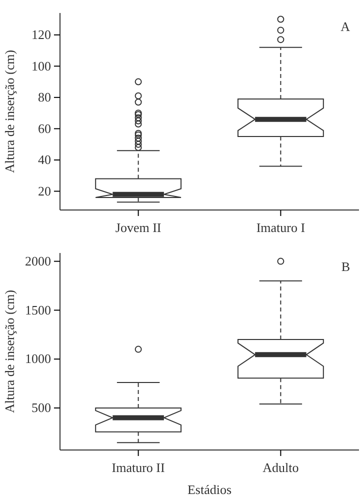  What do you see at coordinates (209, 489) in the screenshot?
I see `x-axis-title: Estádios` at bounding box center [209, 489].